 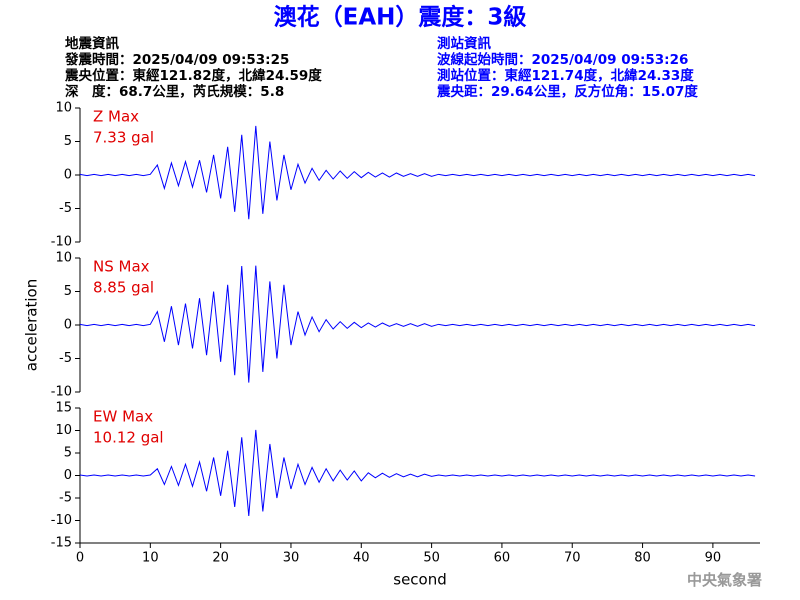 I want to click on x-tick-label: 70, so click(x=572, y=558).